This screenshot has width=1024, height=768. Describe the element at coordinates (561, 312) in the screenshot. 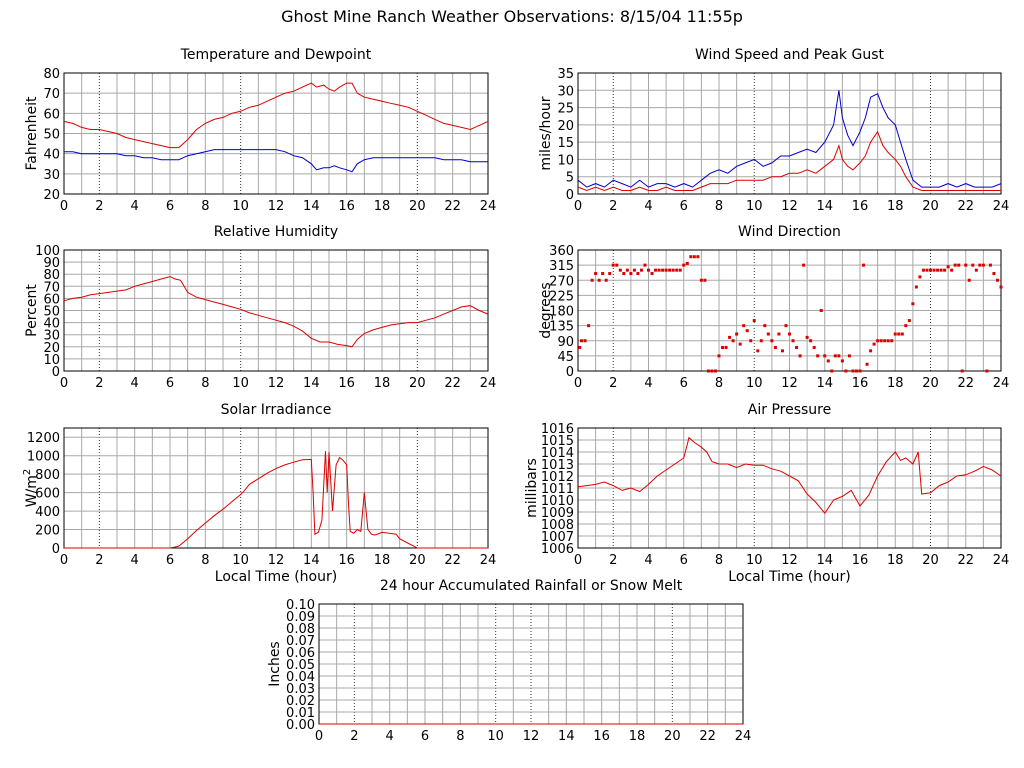

I see `y-tick-label: 180` at that location.